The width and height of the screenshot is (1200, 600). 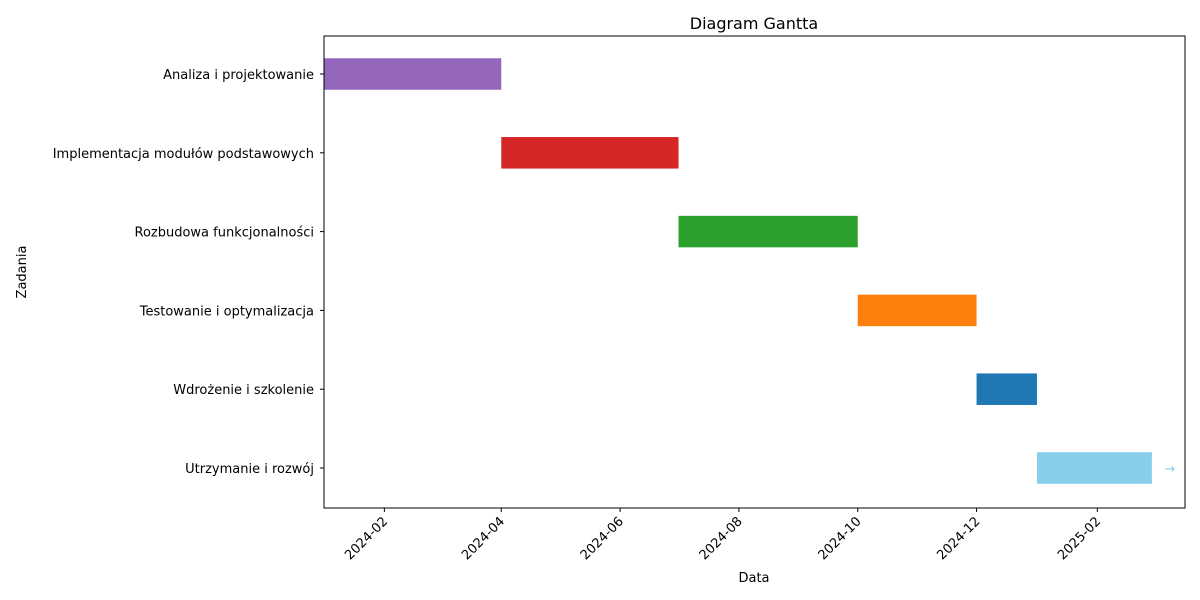 What do you see at coordinates (1169, 469) in the screenshot?
I see `bar-annotation: →` at bounding box center [1169, 469].